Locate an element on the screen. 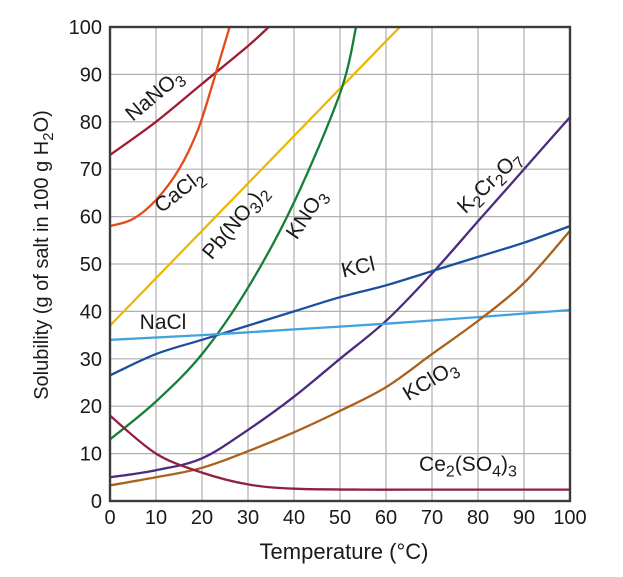  curve-nacl is located at coordinates (340, 324).